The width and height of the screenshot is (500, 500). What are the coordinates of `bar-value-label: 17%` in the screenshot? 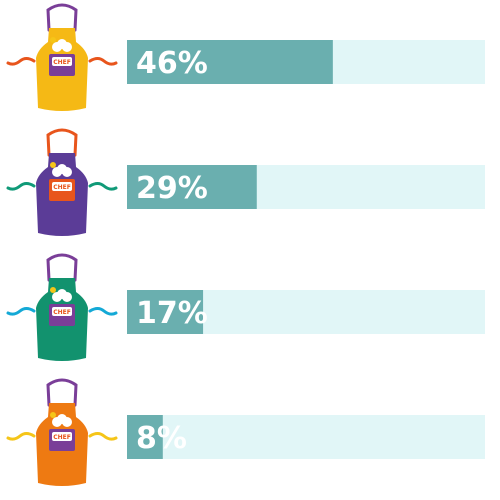 It's located at (172, 313).